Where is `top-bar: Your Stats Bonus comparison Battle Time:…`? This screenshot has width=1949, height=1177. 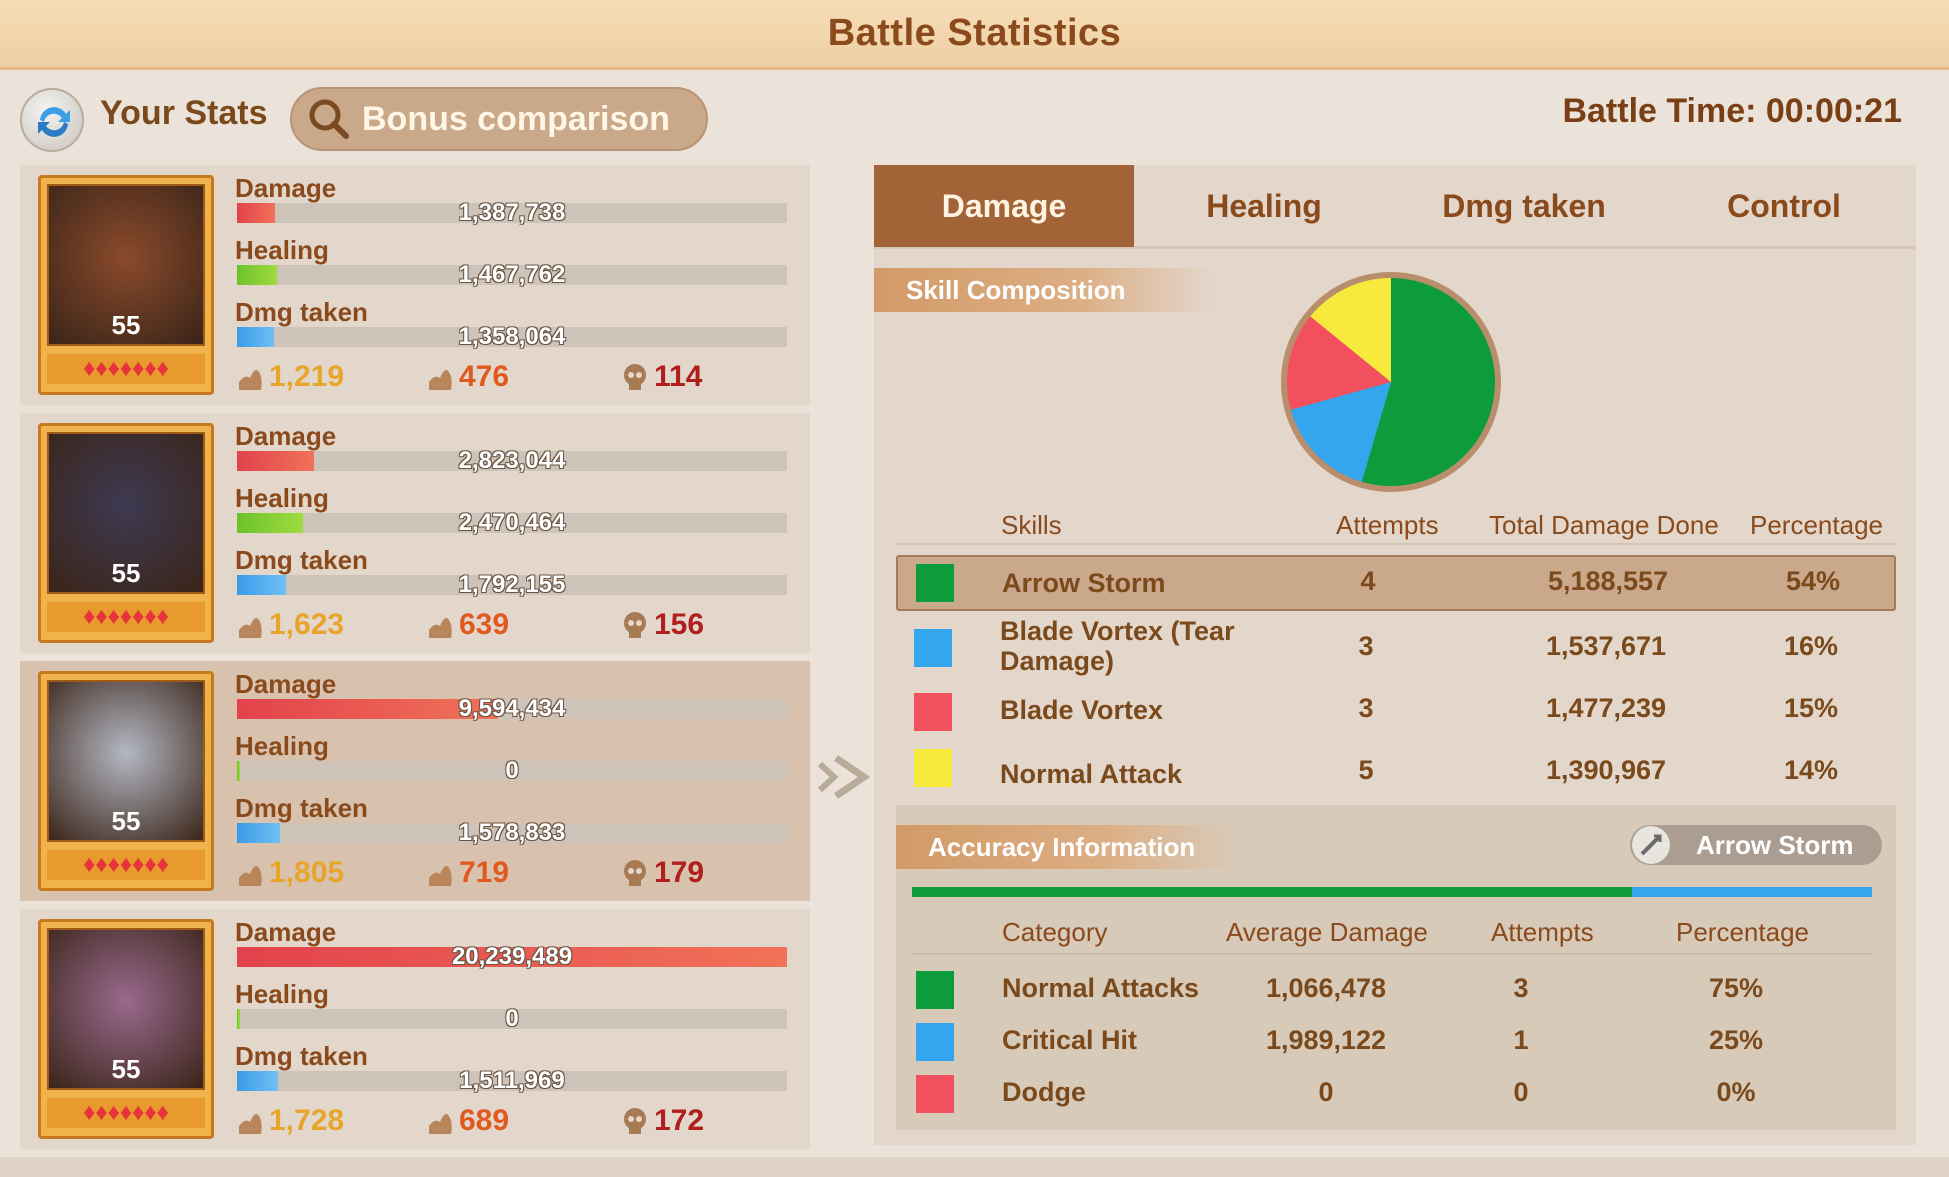 top-bar: Your Stats Bonus comparison Battle Time:… is located at coordinates (970, 119).